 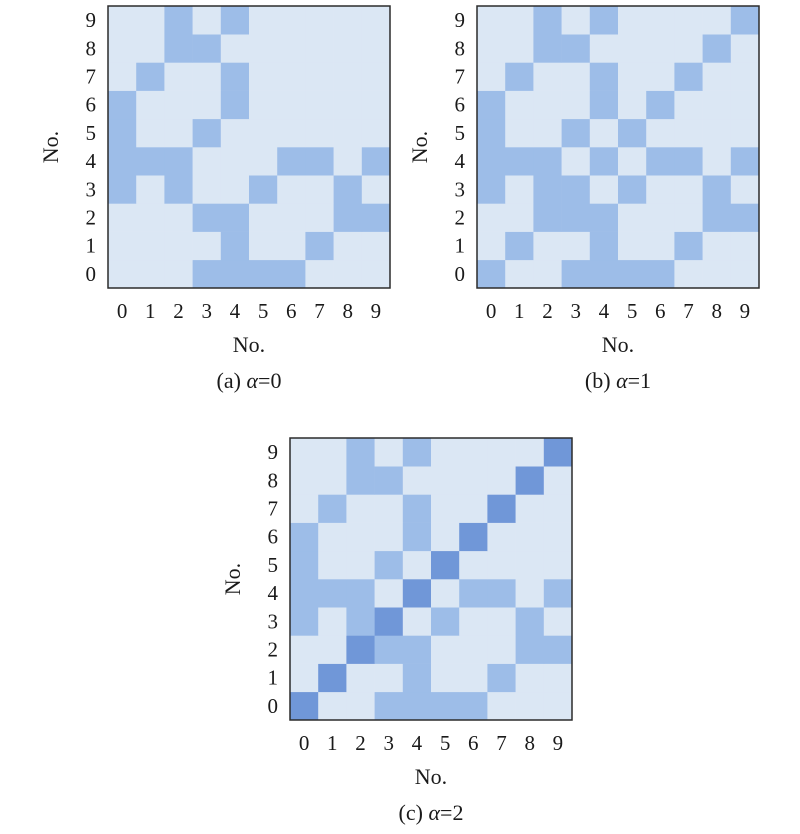 What do you see at coordinates (558, 508) in the screenshot?
I see `heatmap-cell-c-r7-c9` at bounding box center [558, 508].